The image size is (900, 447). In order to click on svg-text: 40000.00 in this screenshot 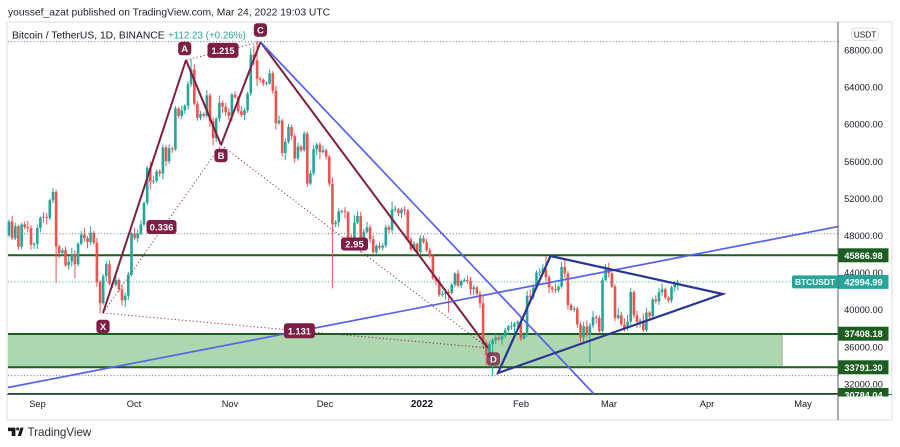, I will do `click(863, 310)`.